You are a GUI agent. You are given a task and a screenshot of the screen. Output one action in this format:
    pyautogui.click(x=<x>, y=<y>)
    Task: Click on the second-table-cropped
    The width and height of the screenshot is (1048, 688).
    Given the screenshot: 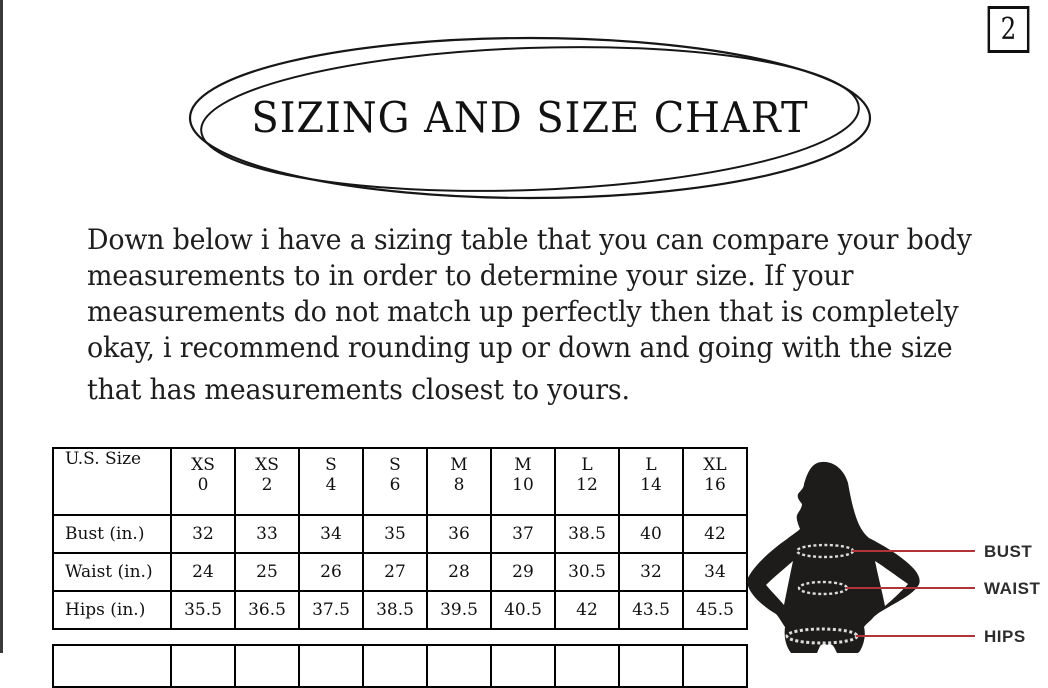 What is the action you would take?
    pyautogui.click(x=400, y=666)
    